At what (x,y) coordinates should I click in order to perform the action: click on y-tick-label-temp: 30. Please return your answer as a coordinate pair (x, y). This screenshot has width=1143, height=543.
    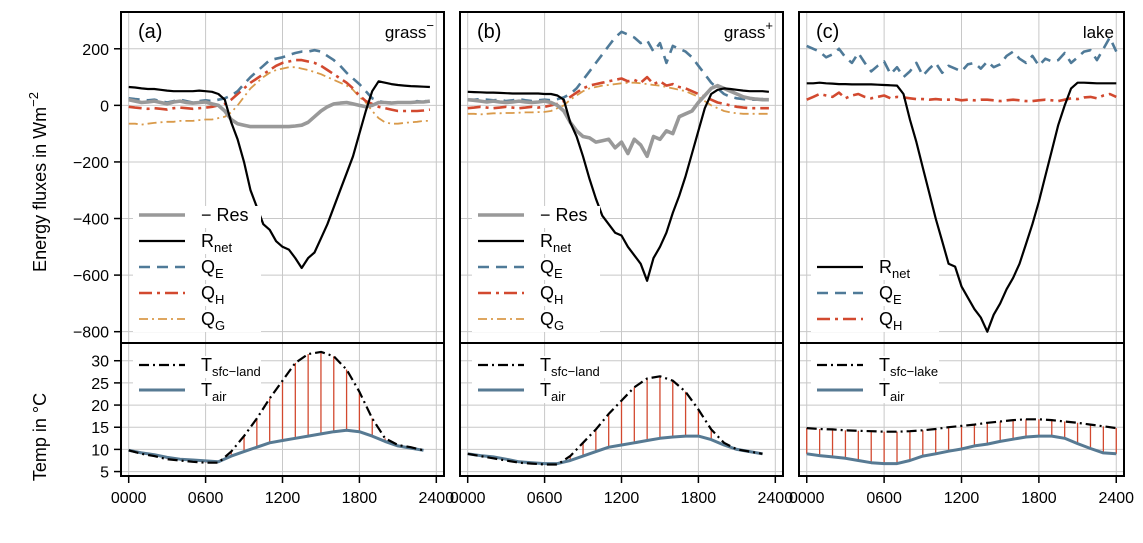
    Looking at the image, I should click on (100, 362).